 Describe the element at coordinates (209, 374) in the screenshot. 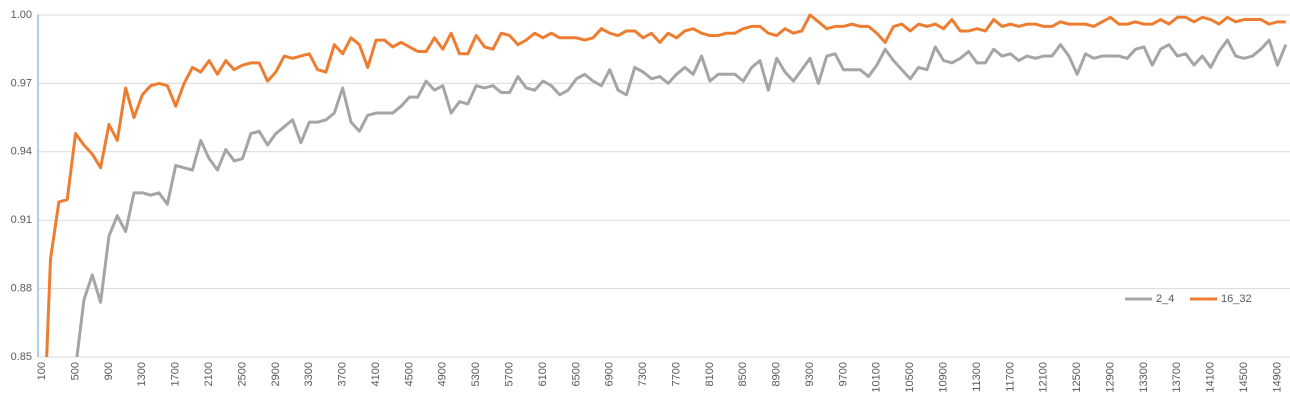

I see `x-tick-label: 2100` at that location.